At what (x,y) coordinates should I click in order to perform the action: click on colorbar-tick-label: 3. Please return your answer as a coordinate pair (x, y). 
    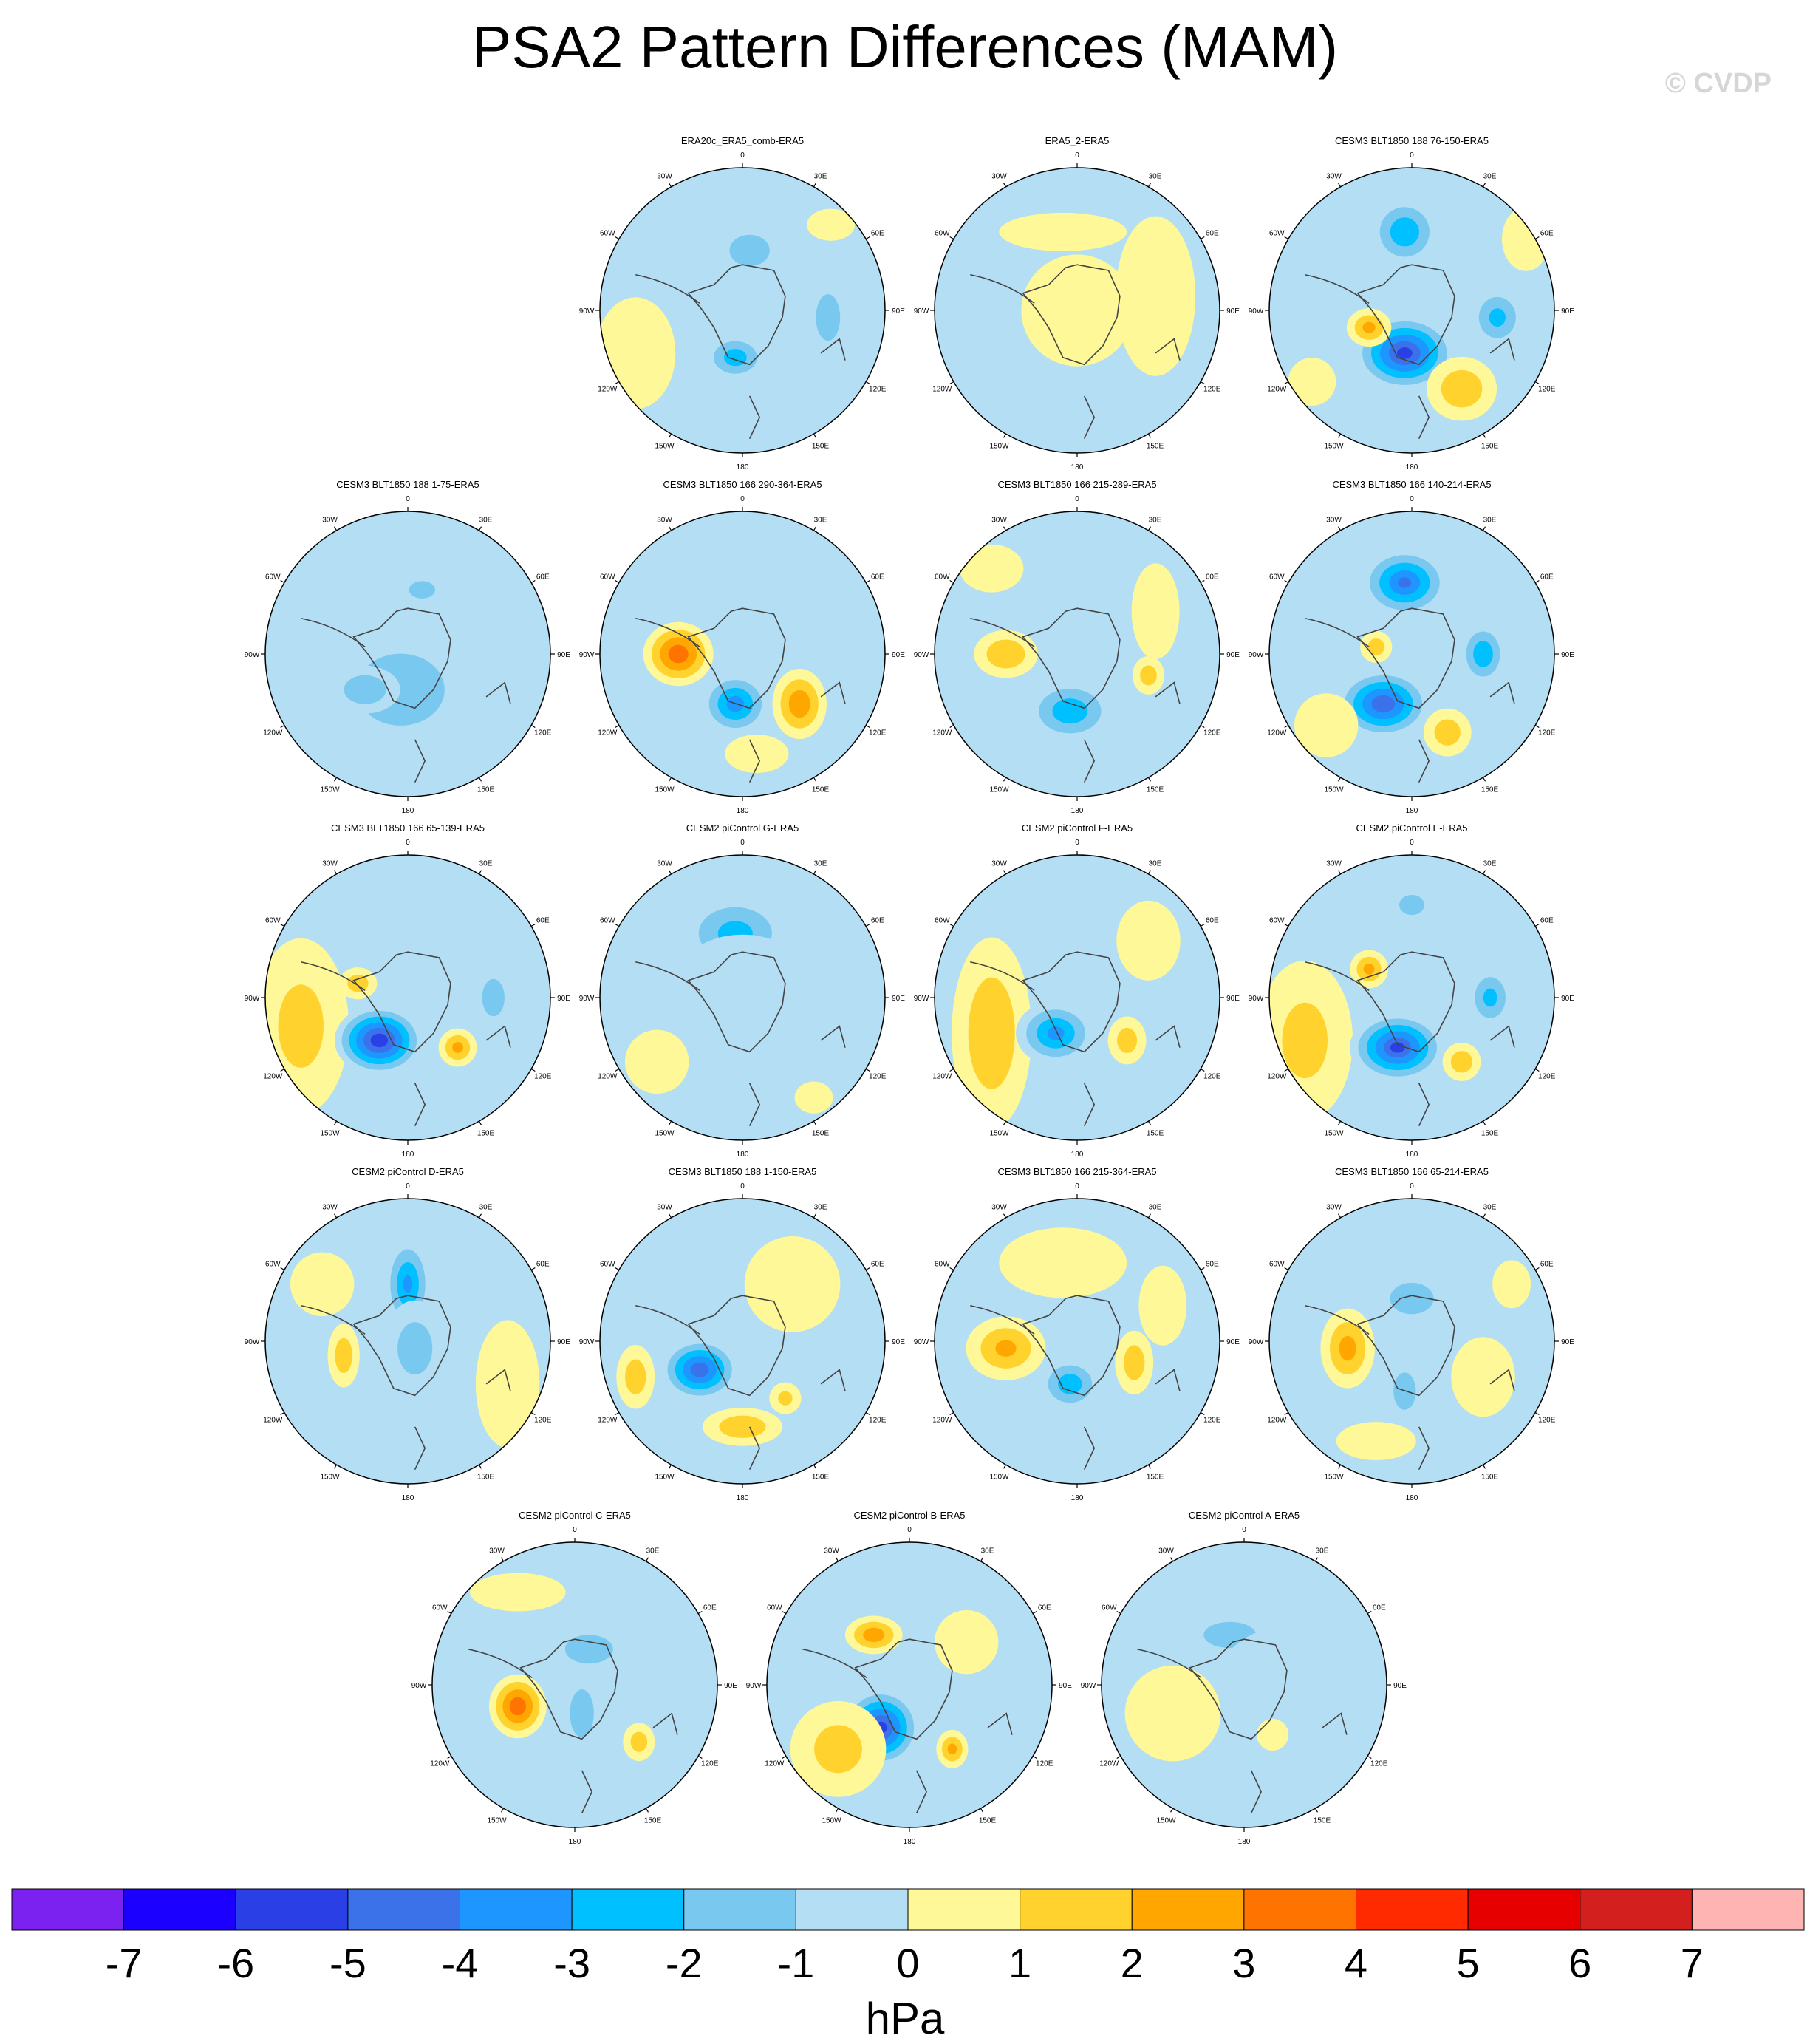
    Looking at the image, I should click on (1243, 1963).